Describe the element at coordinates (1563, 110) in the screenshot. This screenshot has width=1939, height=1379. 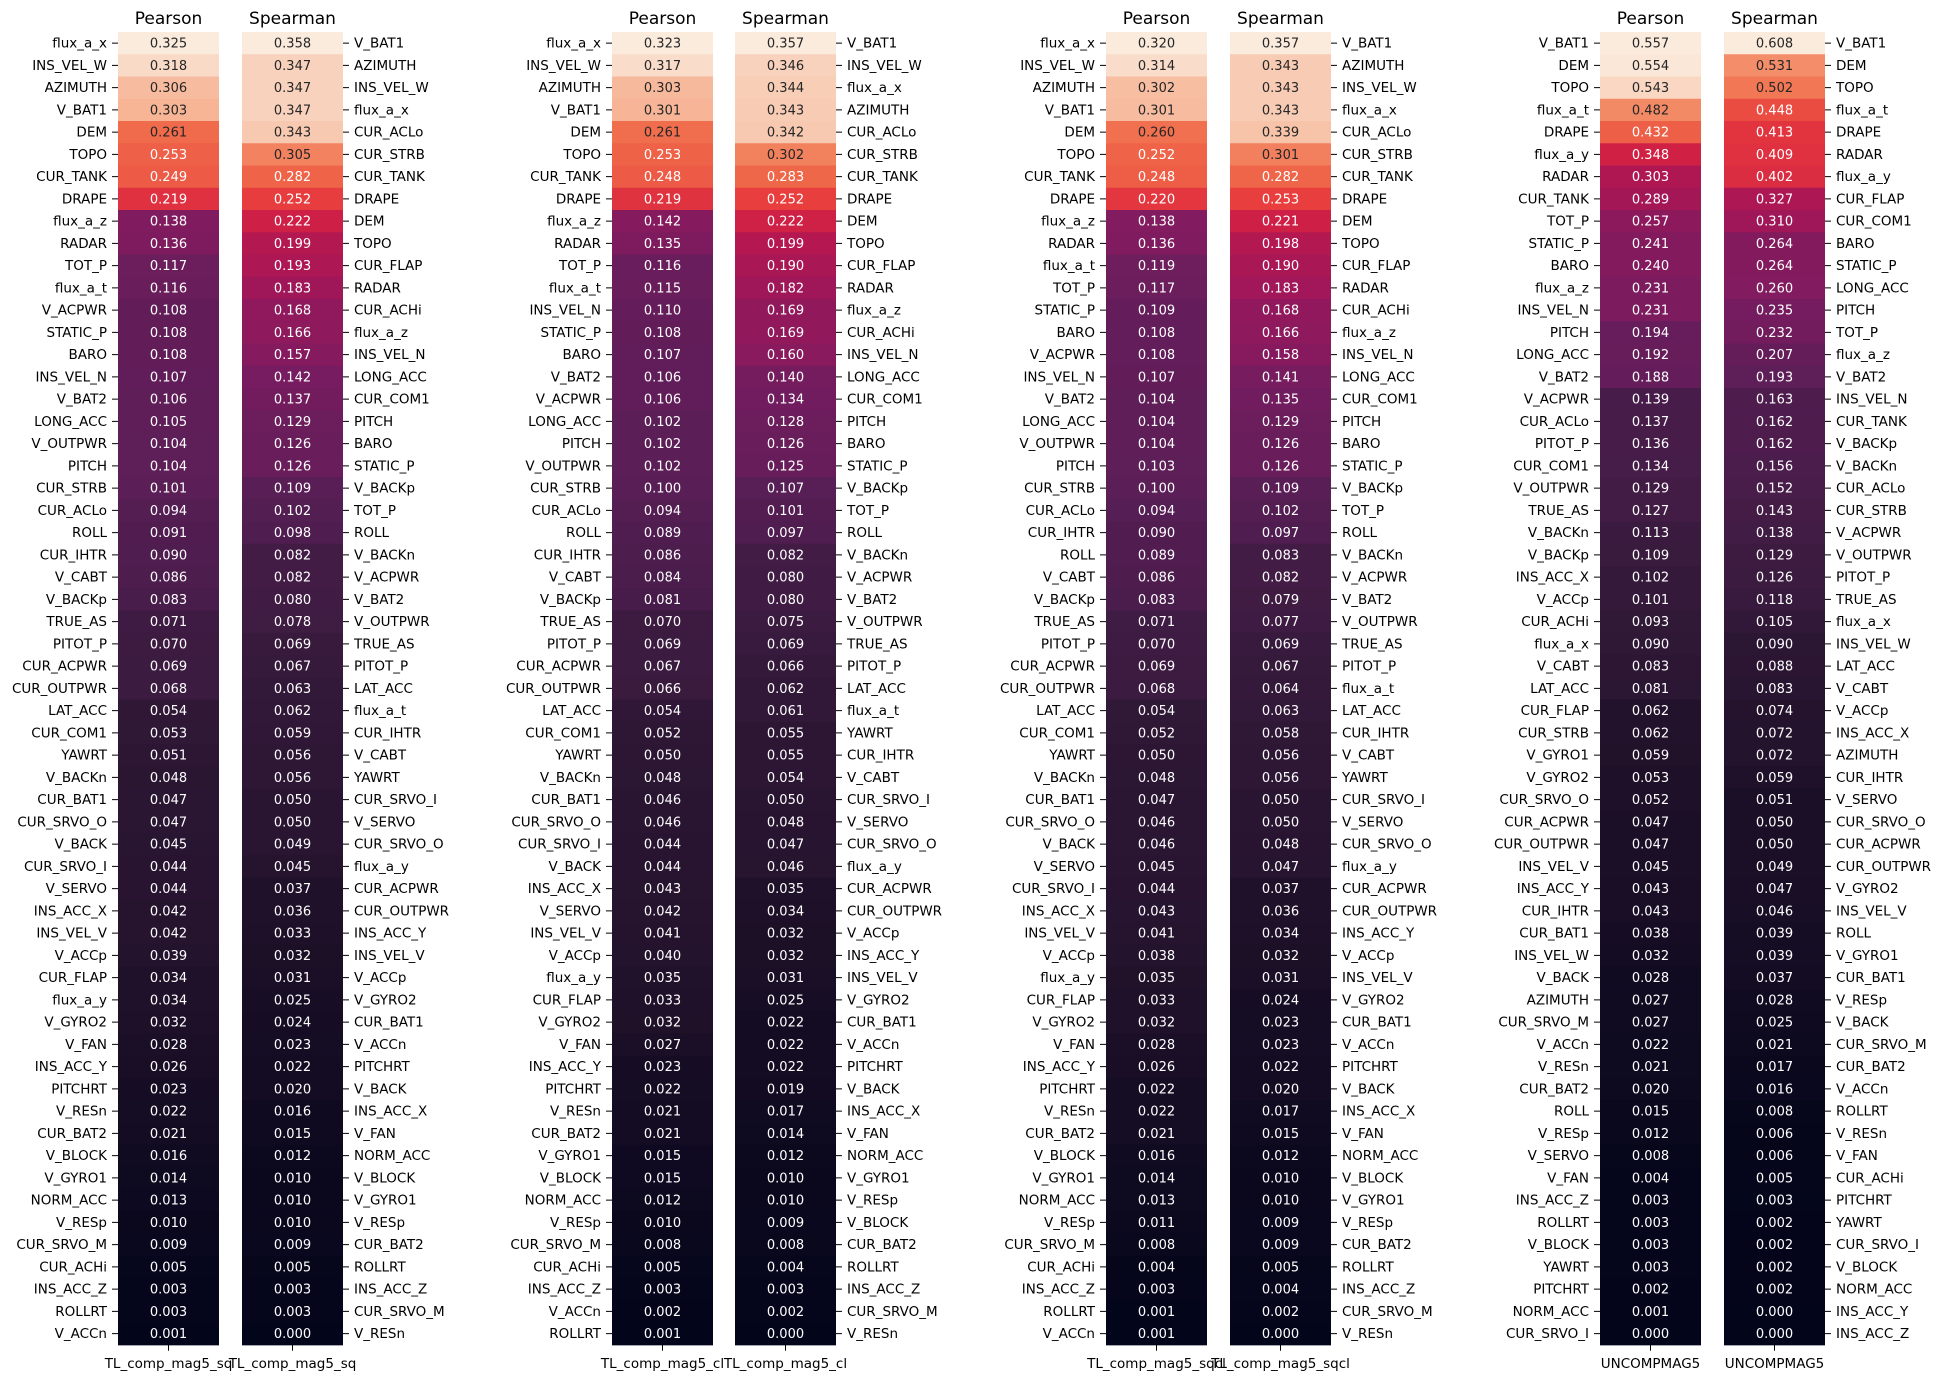
I see `row-label: flux_a_t` at that location.